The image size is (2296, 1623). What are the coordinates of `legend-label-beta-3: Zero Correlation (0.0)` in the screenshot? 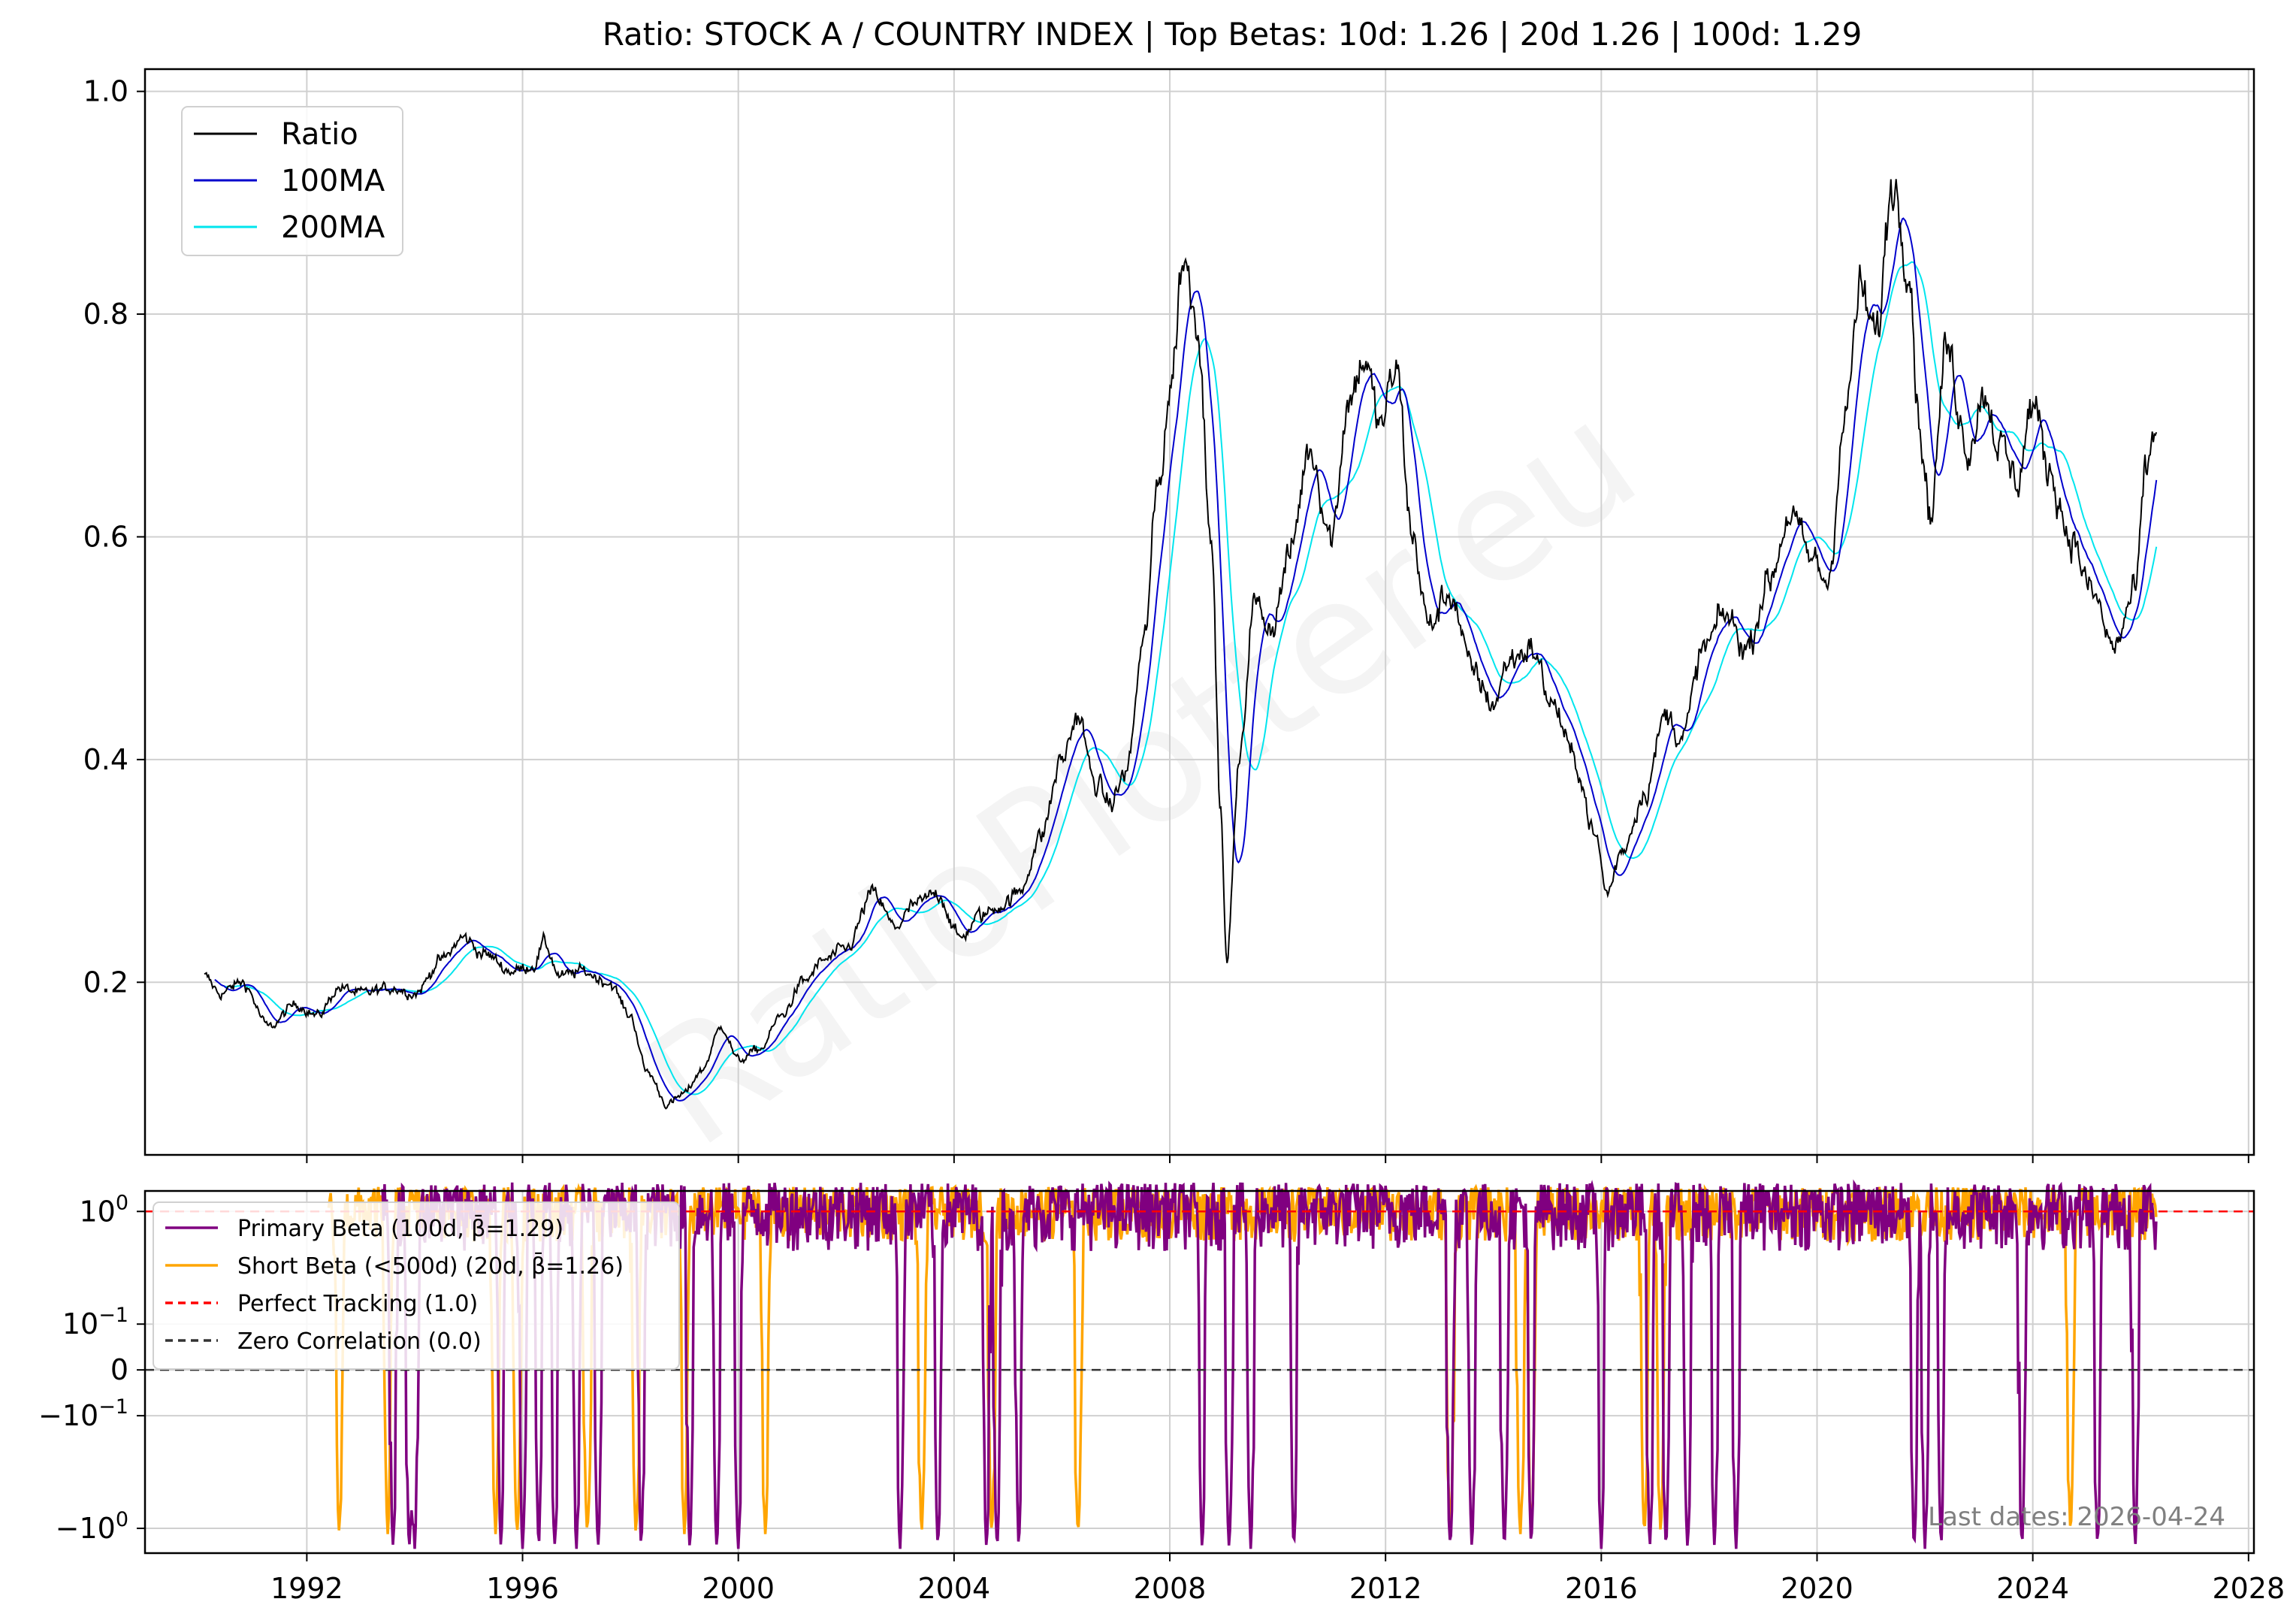 It's located at (359, 1341).